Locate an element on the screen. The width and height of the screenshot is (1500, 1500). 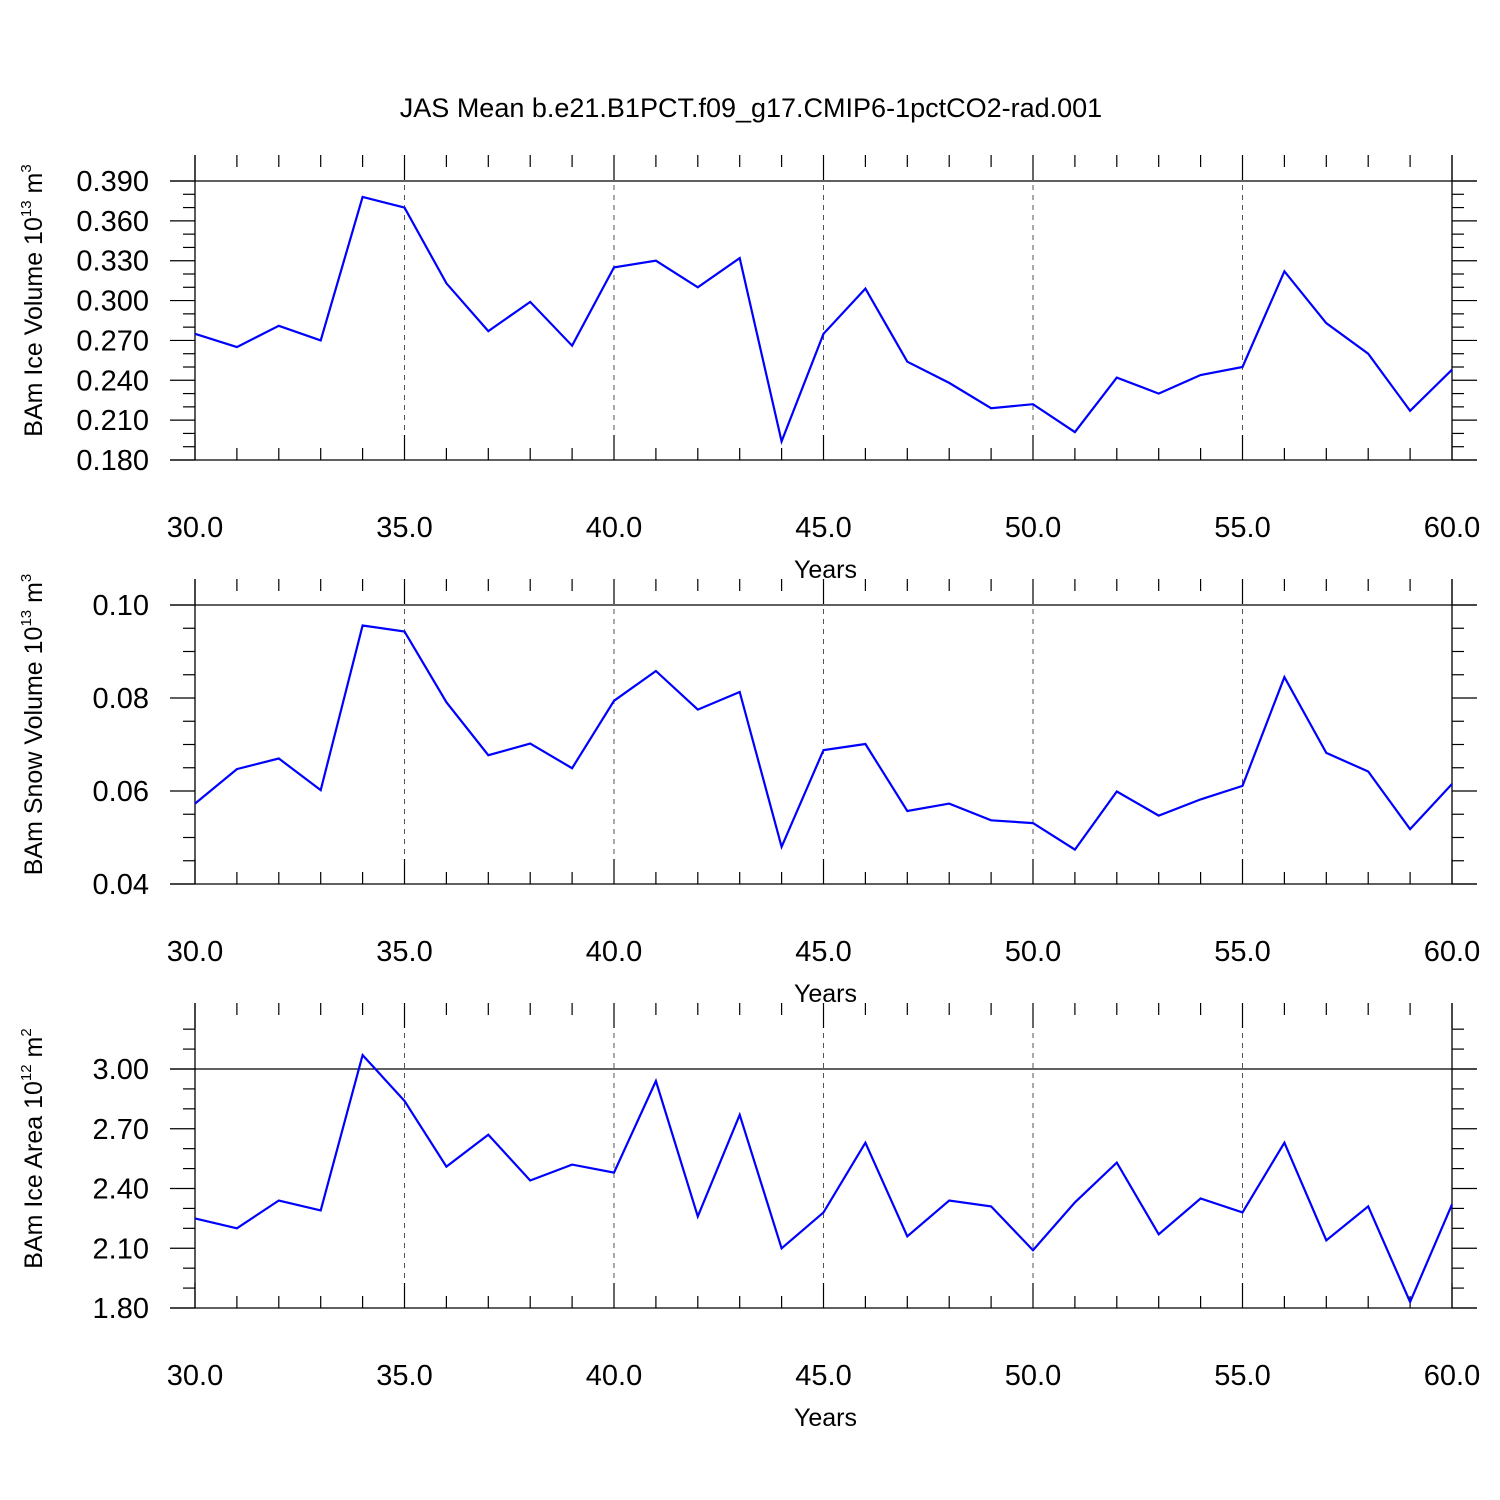
y-axis-label: BAm Snow Volume 1013 m3 is located at coordinates (33, 725).